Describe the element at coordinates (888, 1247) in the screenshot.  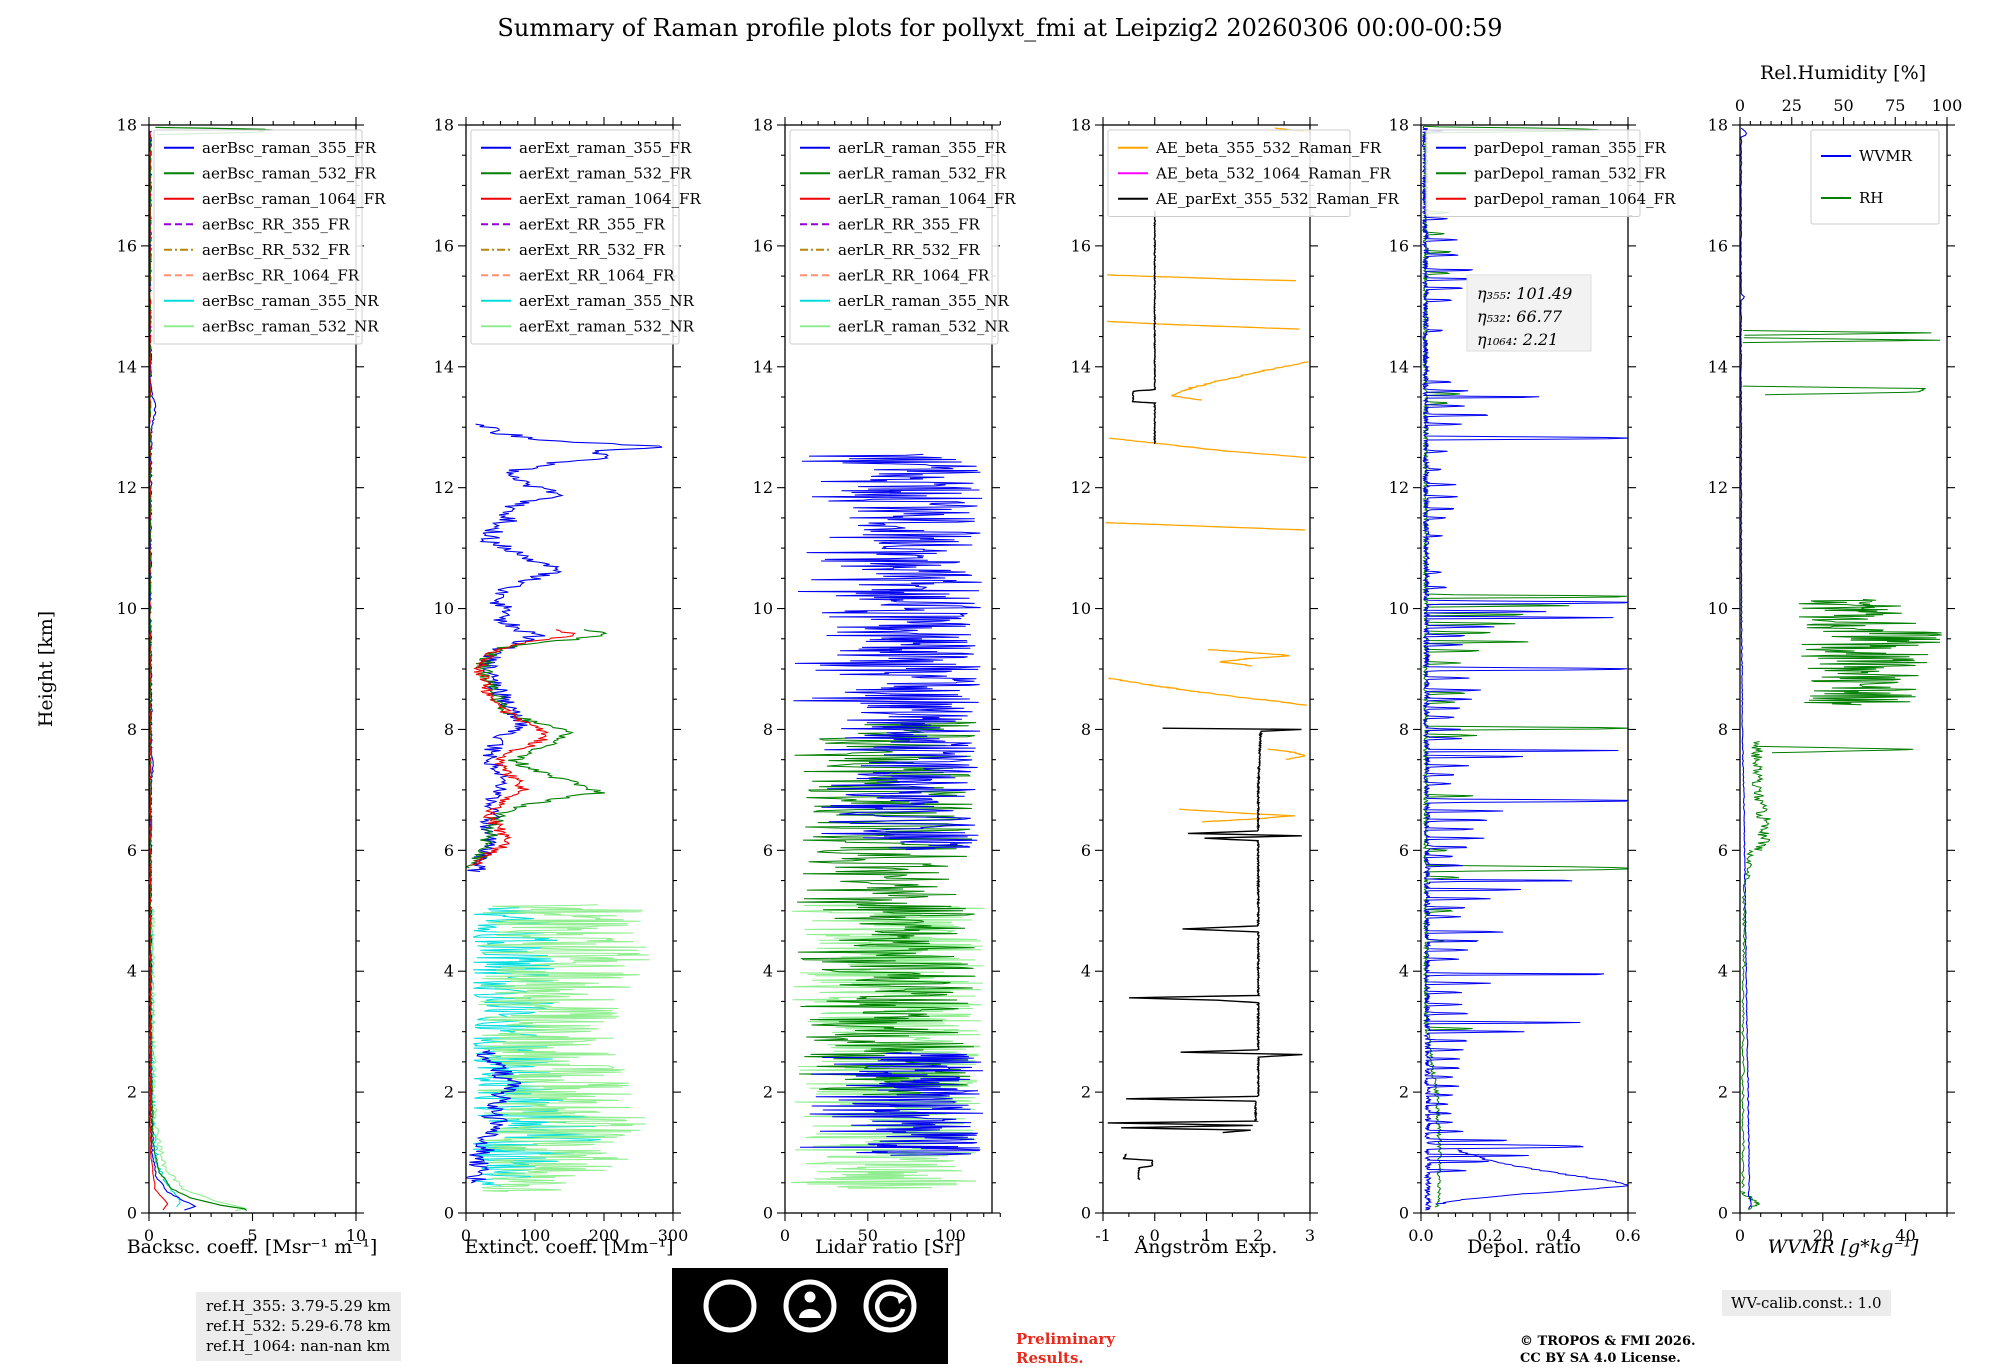
I see `xlabel-lidar-ratio: Lidar ratio [Sr]` at that location.